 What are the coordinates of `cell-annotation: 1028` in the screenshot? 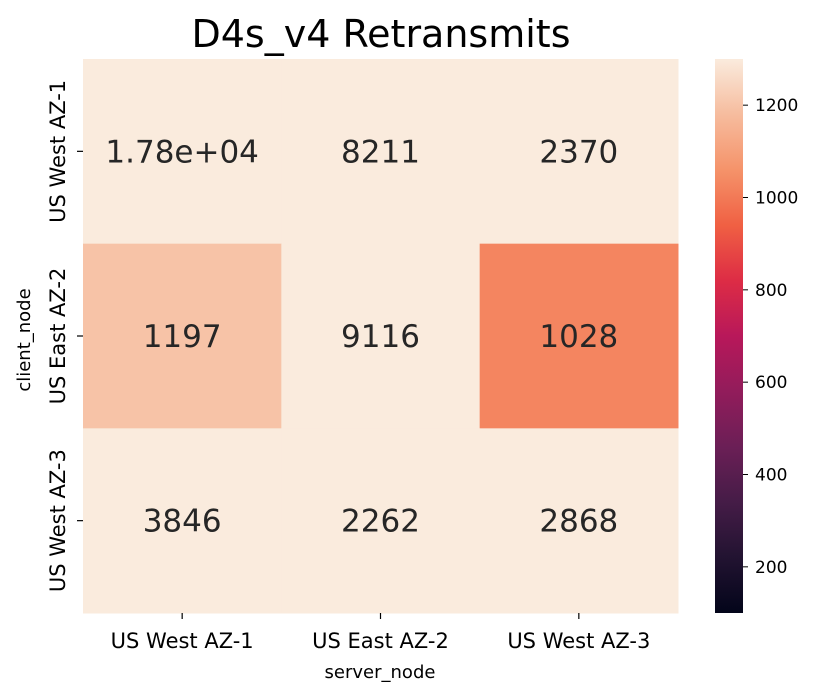 It's located at (578, 337).